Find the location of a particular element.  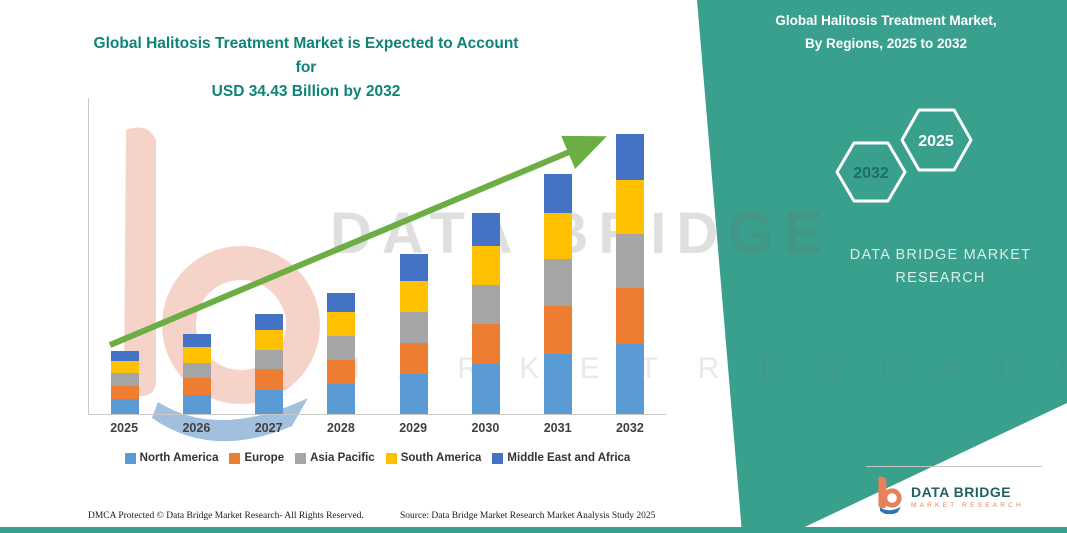

legend-label: North America is located at coordinates (179, 458).